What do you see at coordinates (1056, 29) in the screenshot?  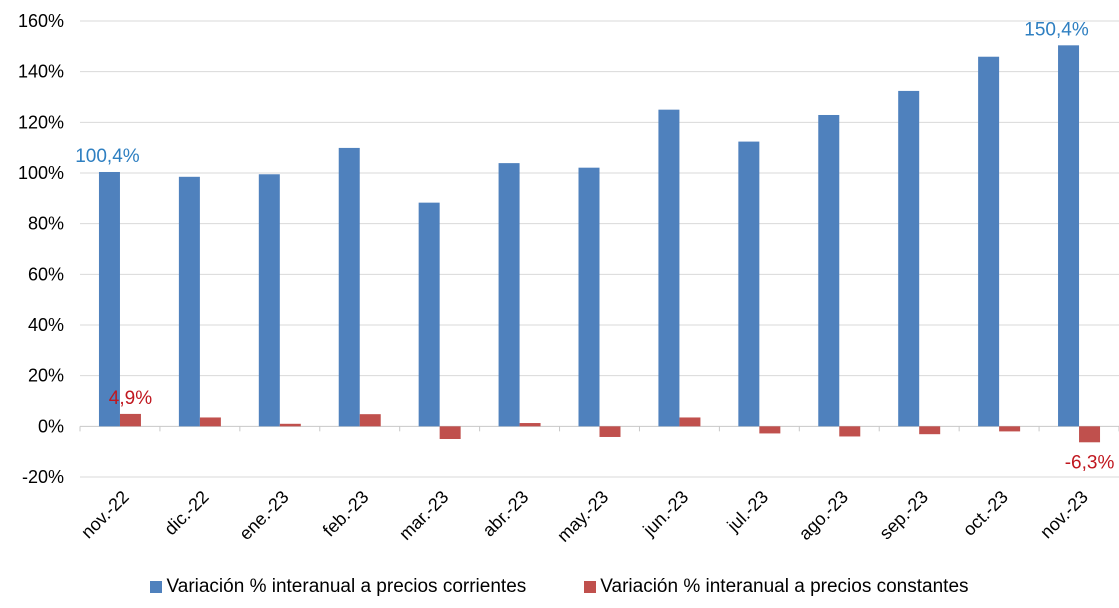 I see `data-label: 150,4%` at bounding box center [1056, 29].